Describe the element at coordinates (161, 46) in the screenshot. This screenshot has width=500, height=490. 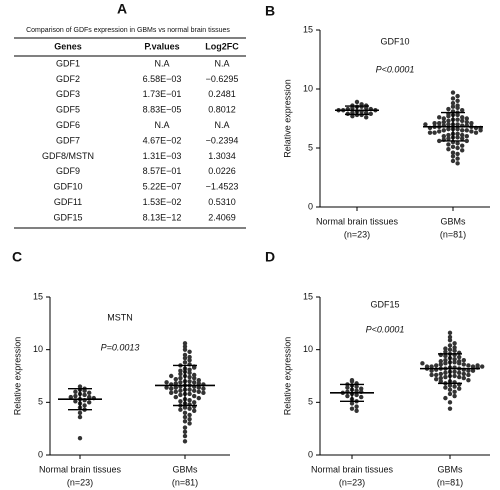
I see `table-header: P.values` at that location.